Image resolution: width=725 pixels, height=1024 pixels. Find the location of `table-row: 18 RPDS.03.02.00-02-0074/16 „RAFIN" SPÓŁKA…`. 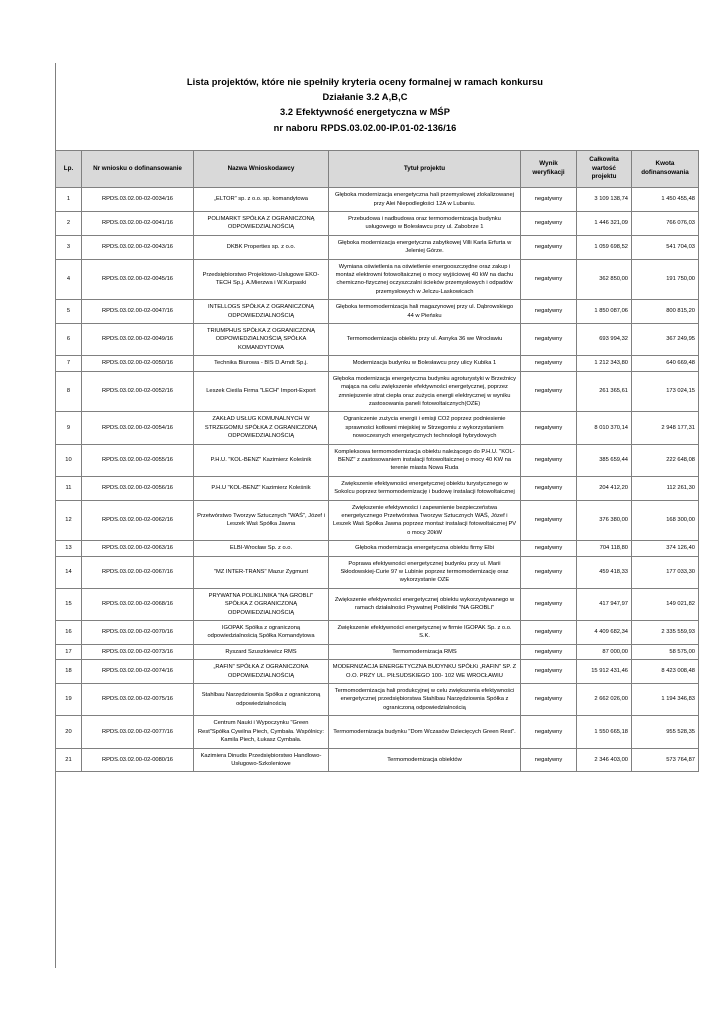

table-row: 18 RPDS.03.02.00-02-0074/16 „RAFIN" SPÓŁKA… is located at coordinates (377, 672).